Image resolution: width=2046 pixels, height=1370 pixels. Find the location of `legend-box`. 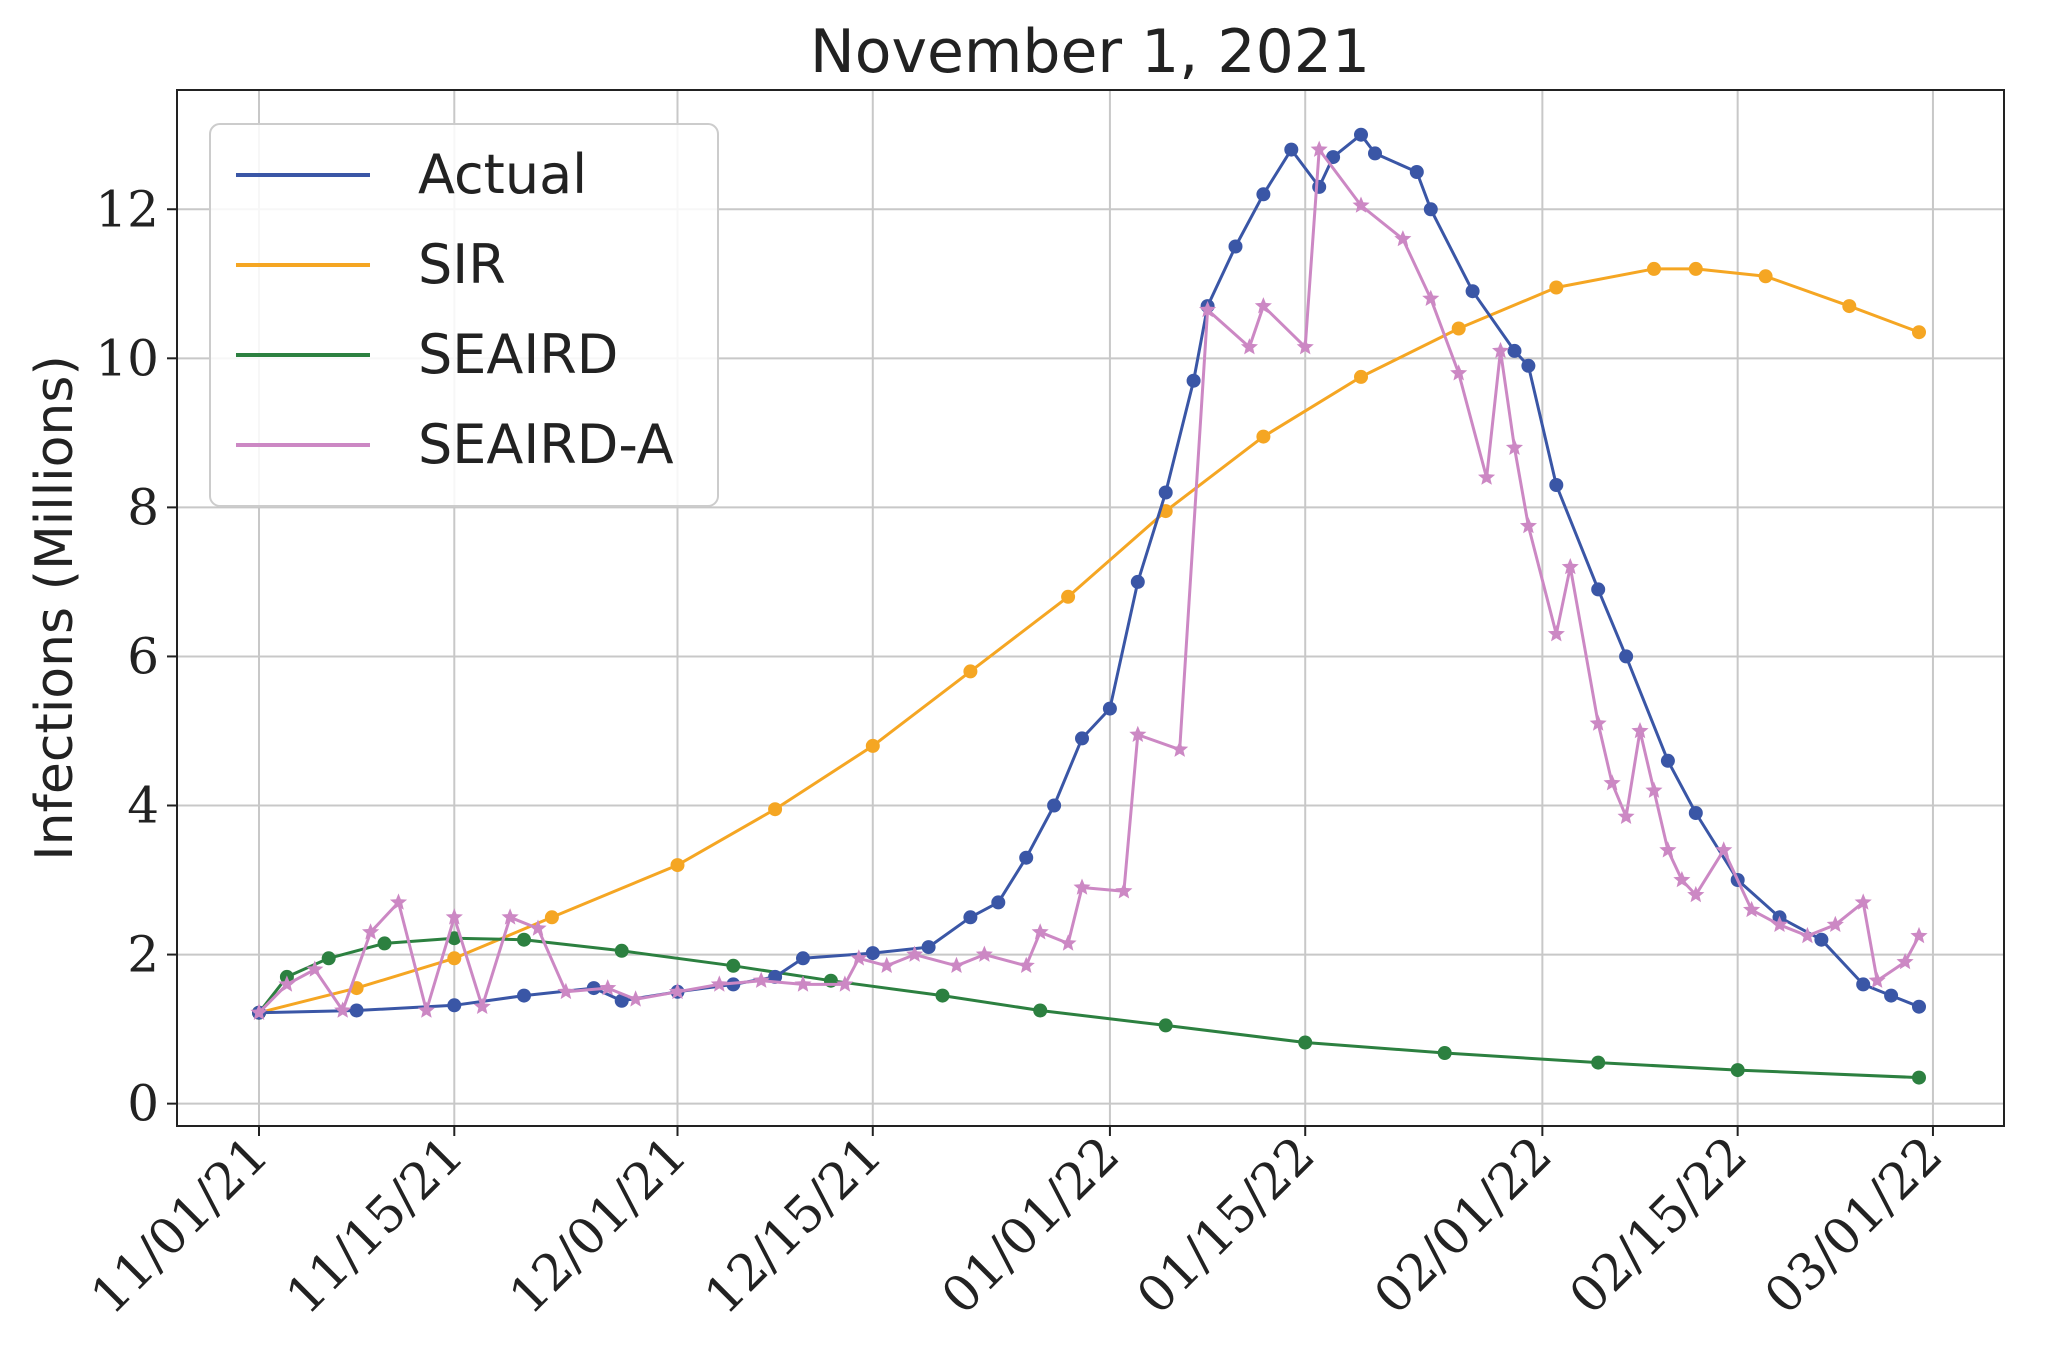

legend-box is located at coordinates (464, 315).